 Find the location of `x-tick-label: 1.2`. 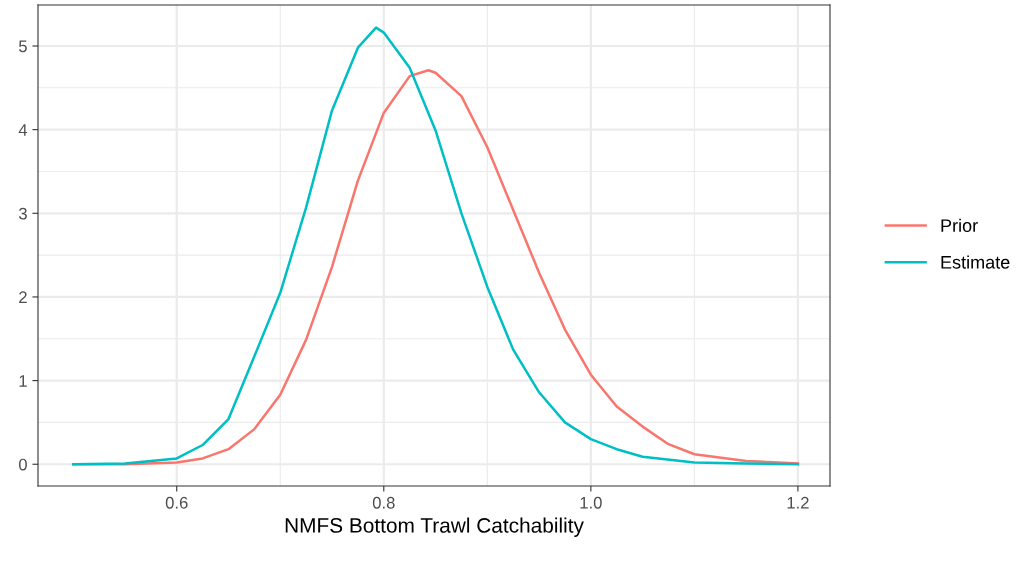

x-tick-label: 1.2 is located at coordinates (798, 502).